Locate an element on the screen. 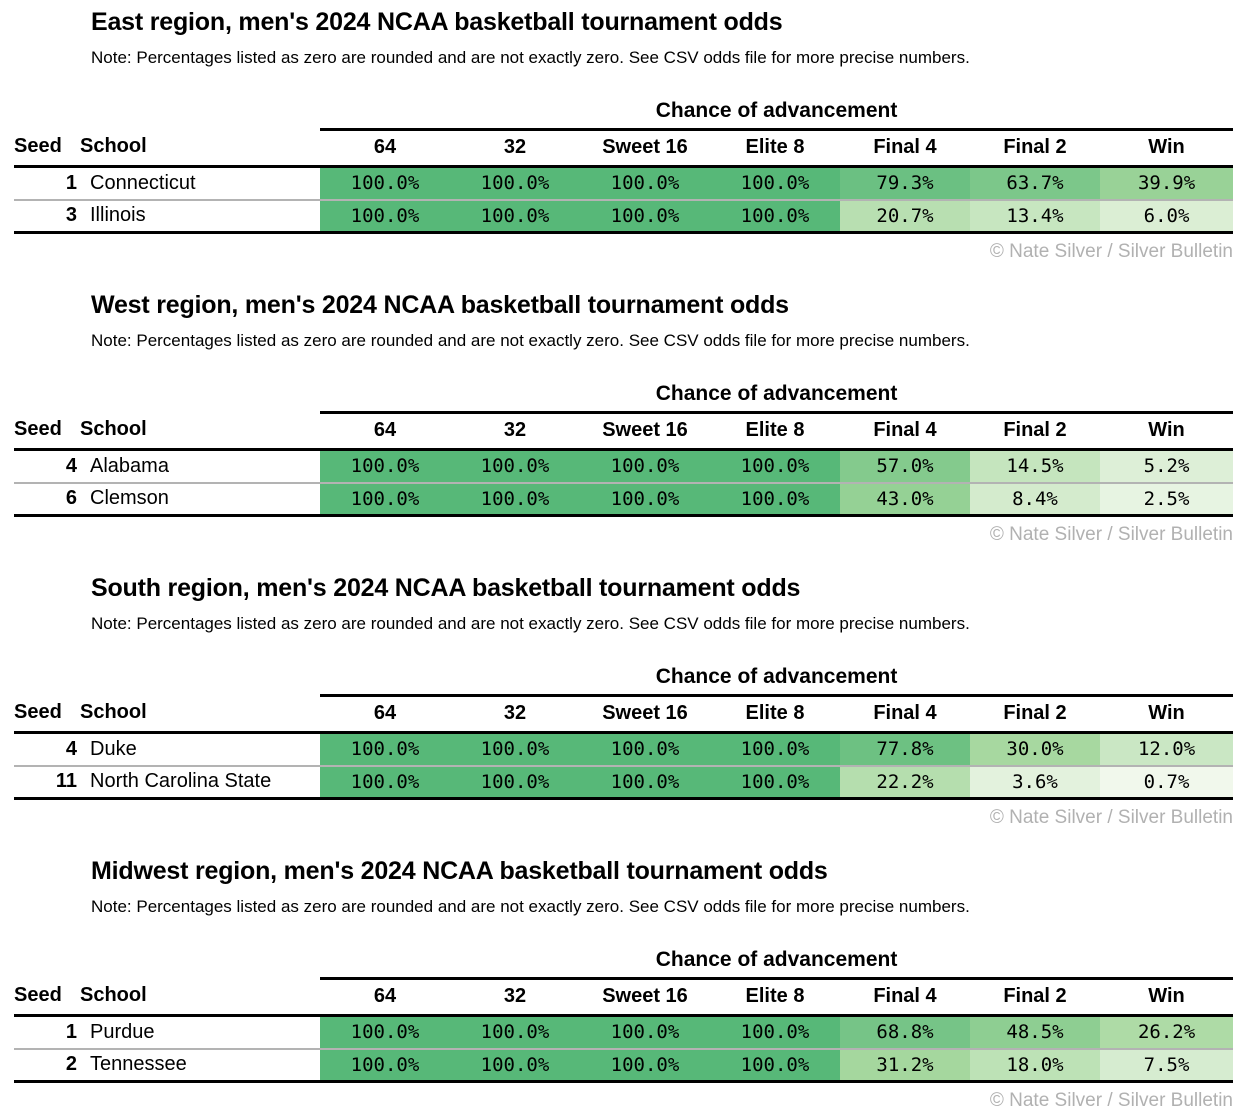  odds-cell: 0.7% is located at coordinates (1167, 782).